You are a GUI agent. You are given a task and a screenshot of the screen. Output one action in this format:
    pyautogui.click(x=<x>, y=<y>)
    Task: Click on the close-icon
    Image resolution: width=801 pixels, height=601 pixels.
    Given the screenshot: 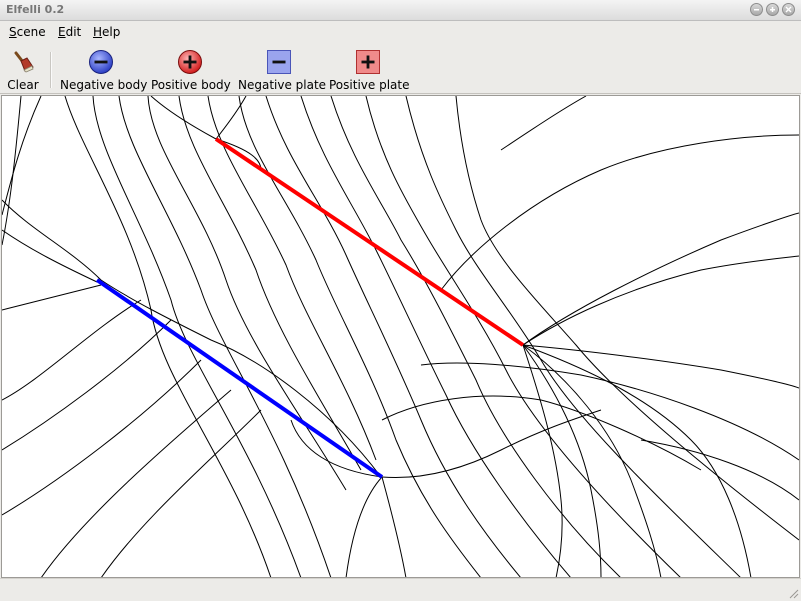 What is the action you would take?
    pyautogui.click(x=788, y=9)
    